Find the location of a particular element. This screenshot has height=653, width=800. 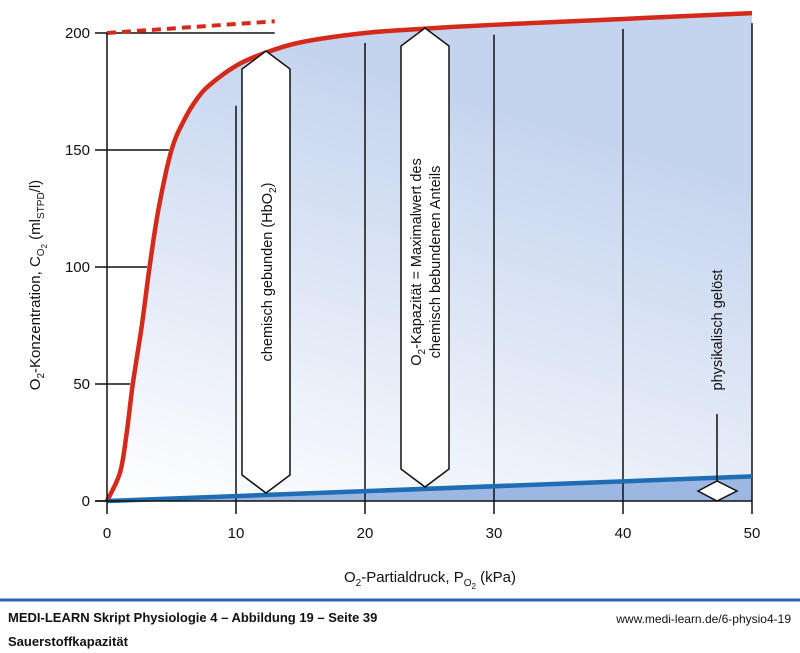

x-axis-label: O2-Partialdruck, PO2 (kPa) is located at coordinates (430, 580).